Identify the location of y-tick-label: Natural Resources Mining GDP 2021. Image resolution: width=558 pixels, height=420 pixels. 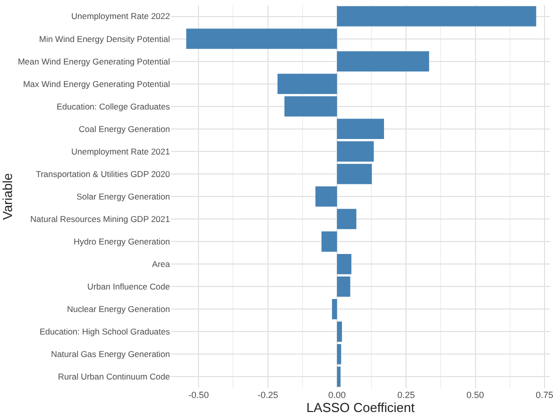
(100, 219).